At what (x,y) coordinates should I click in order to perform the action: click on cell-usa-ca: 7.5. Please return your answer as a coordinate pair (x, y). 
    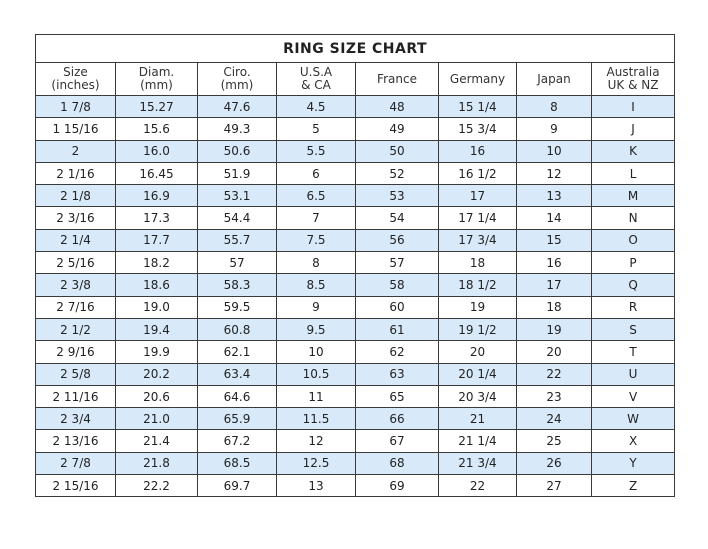
    Looking at the image, I should click on (316, 240).